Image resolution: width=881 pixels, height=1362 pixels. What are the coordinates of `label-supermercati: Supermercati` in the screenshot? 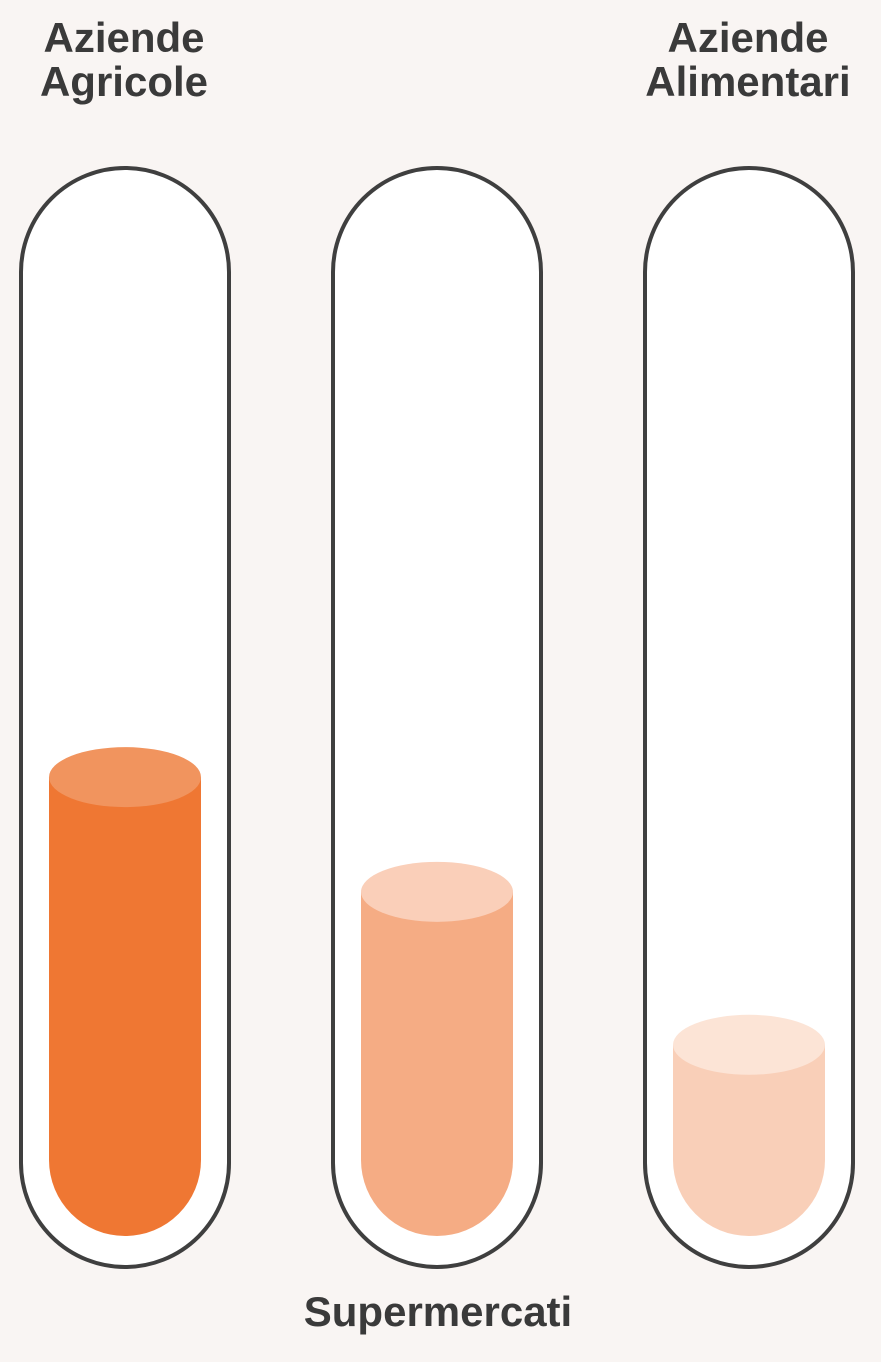 It's located at (438, 1312).